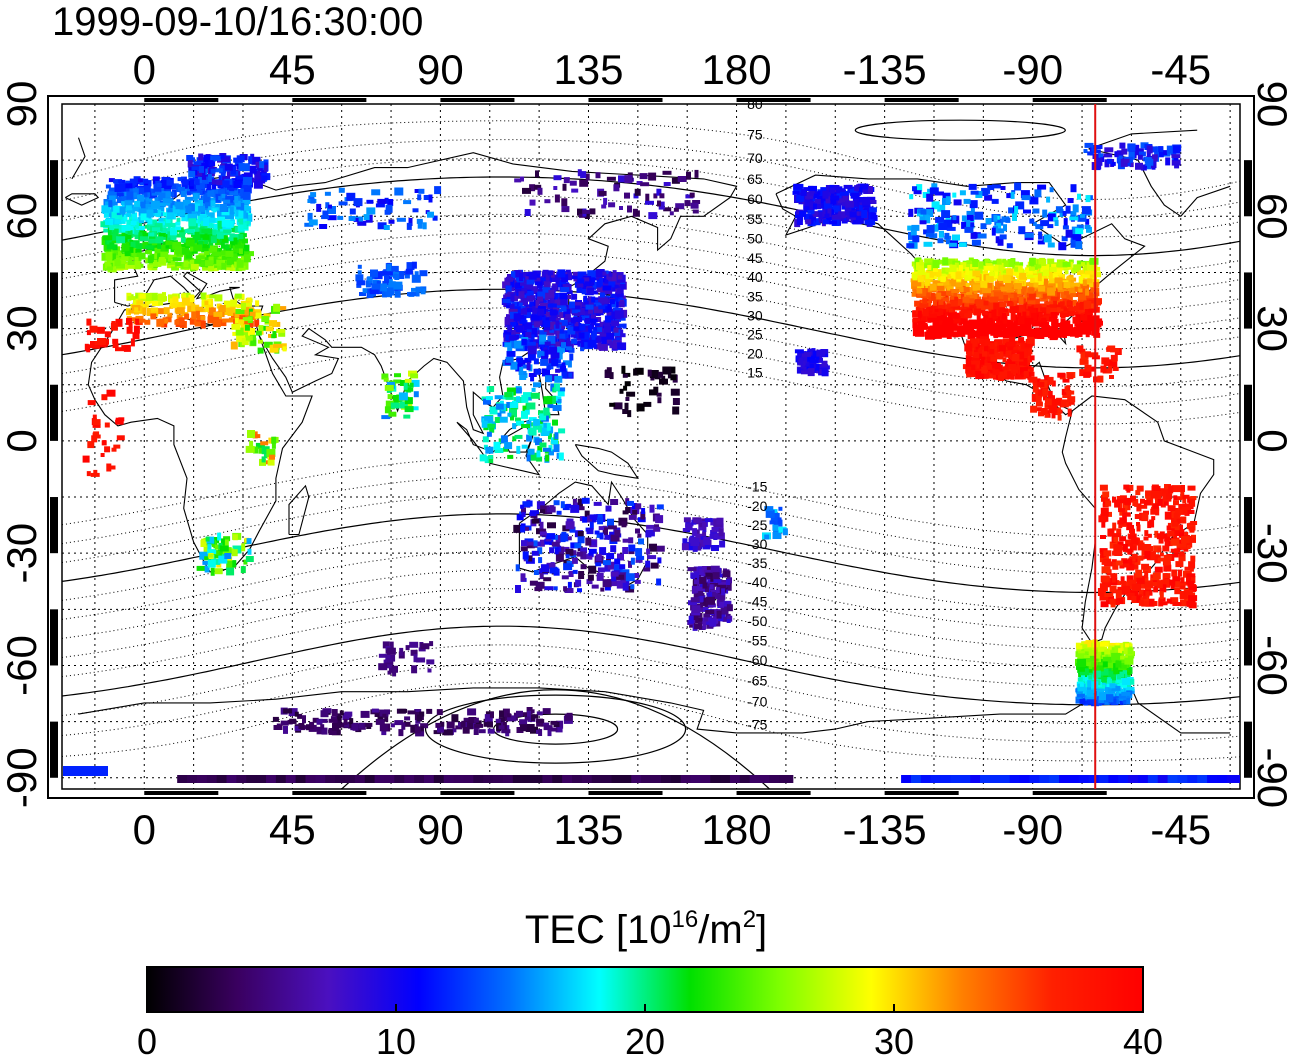  What do you see at coordinates (278, 345) in the screenshot?
I see `tec-cell-middle-east` at bounding box center [278, 345].